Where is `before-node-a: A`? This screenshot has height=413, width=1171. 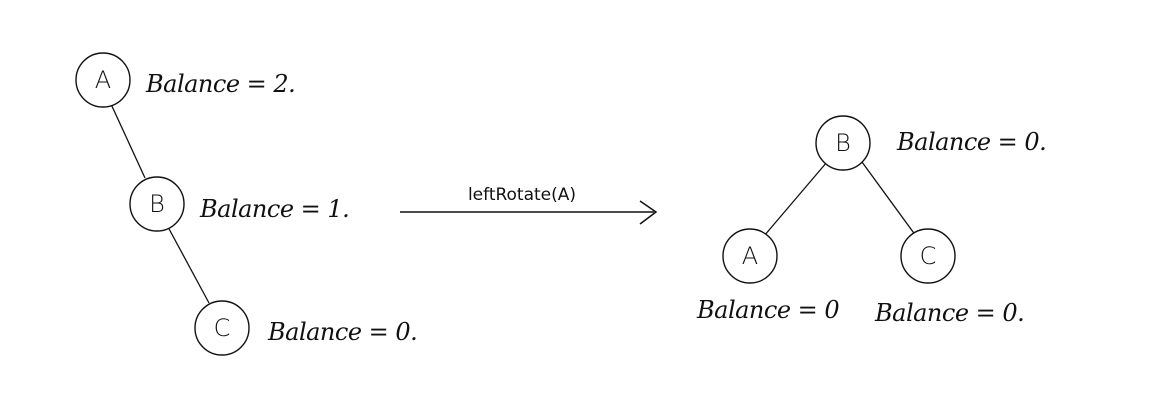 before-node-a: A is located at coordinates (103, 80).